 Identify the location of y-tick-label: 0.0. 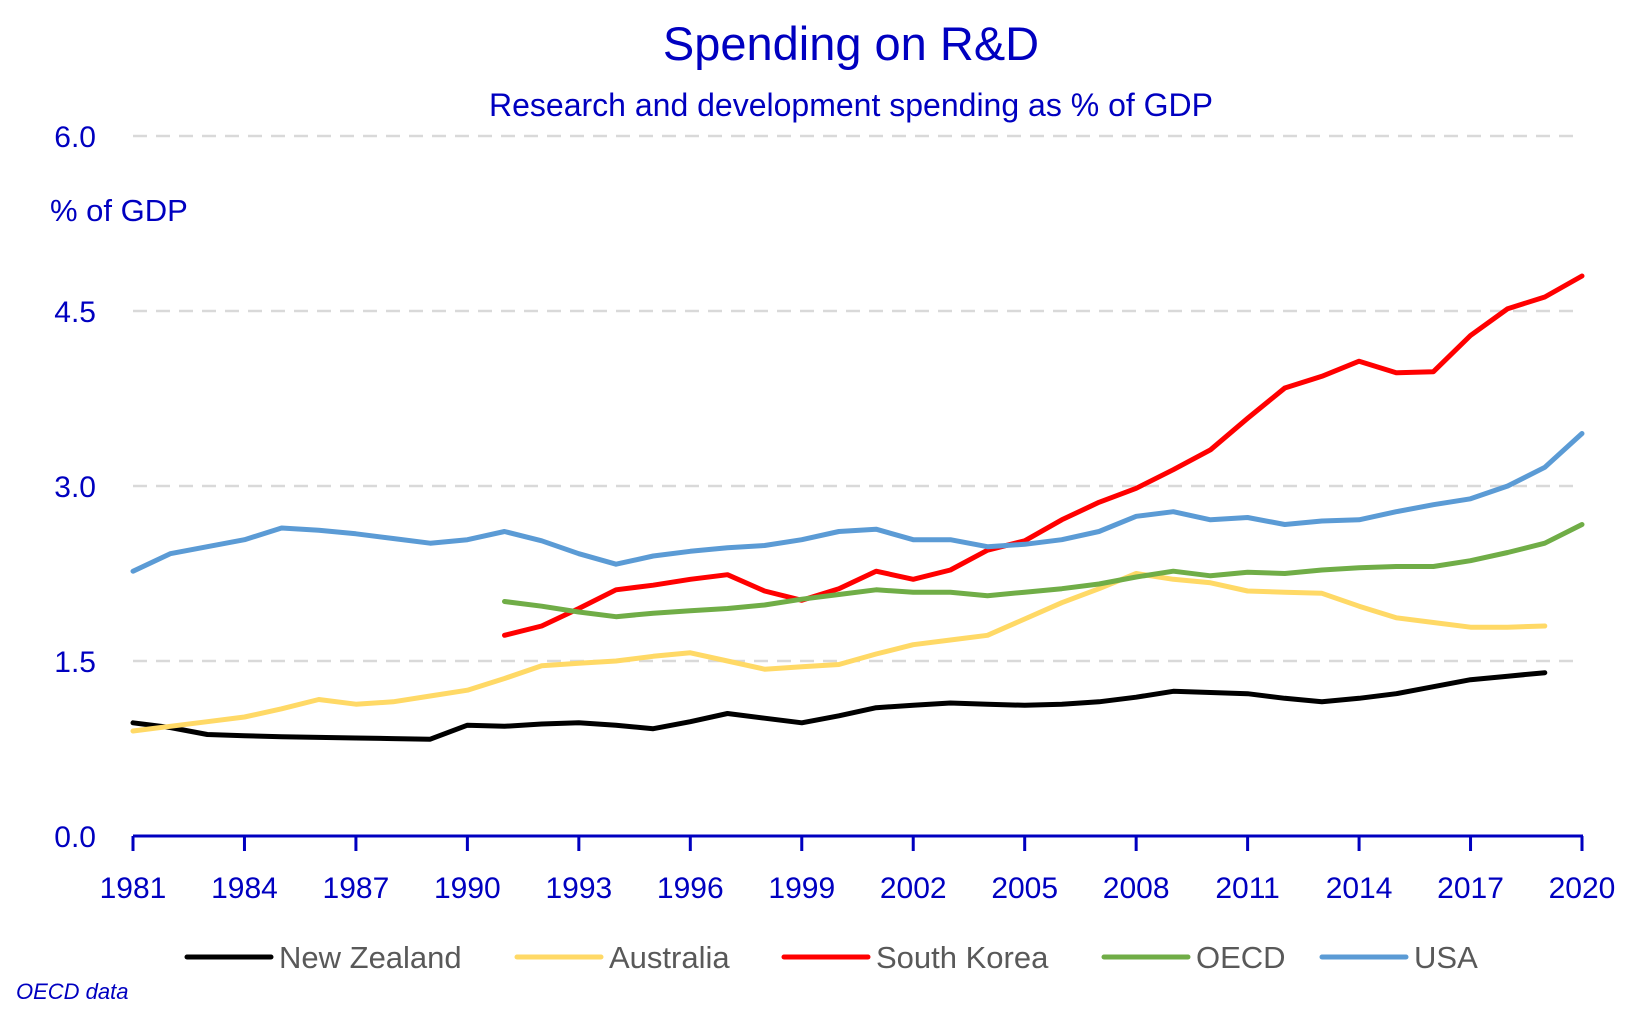
(75, 837).